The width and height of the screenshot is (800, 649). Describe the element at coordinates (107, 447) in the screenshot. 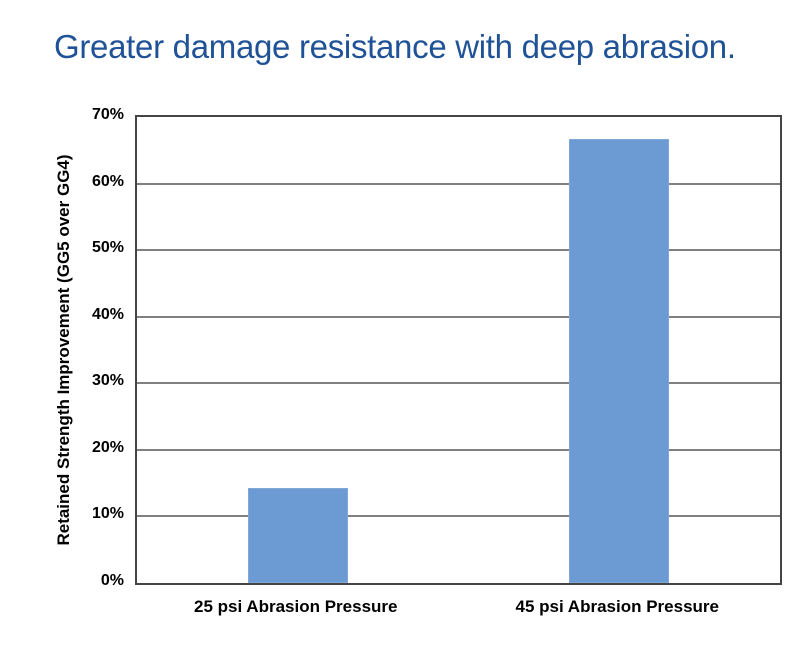

I see `y-tick-label: 20%` at that location.